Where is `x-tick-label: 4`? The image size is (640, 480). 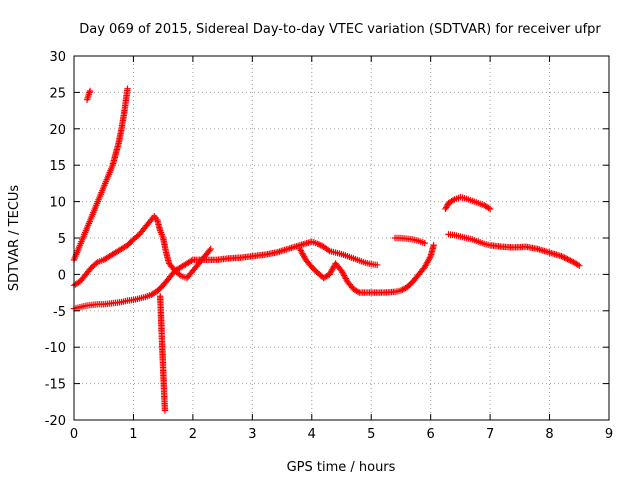 x-tick-label: 4 is located at coordinates (312, 434).